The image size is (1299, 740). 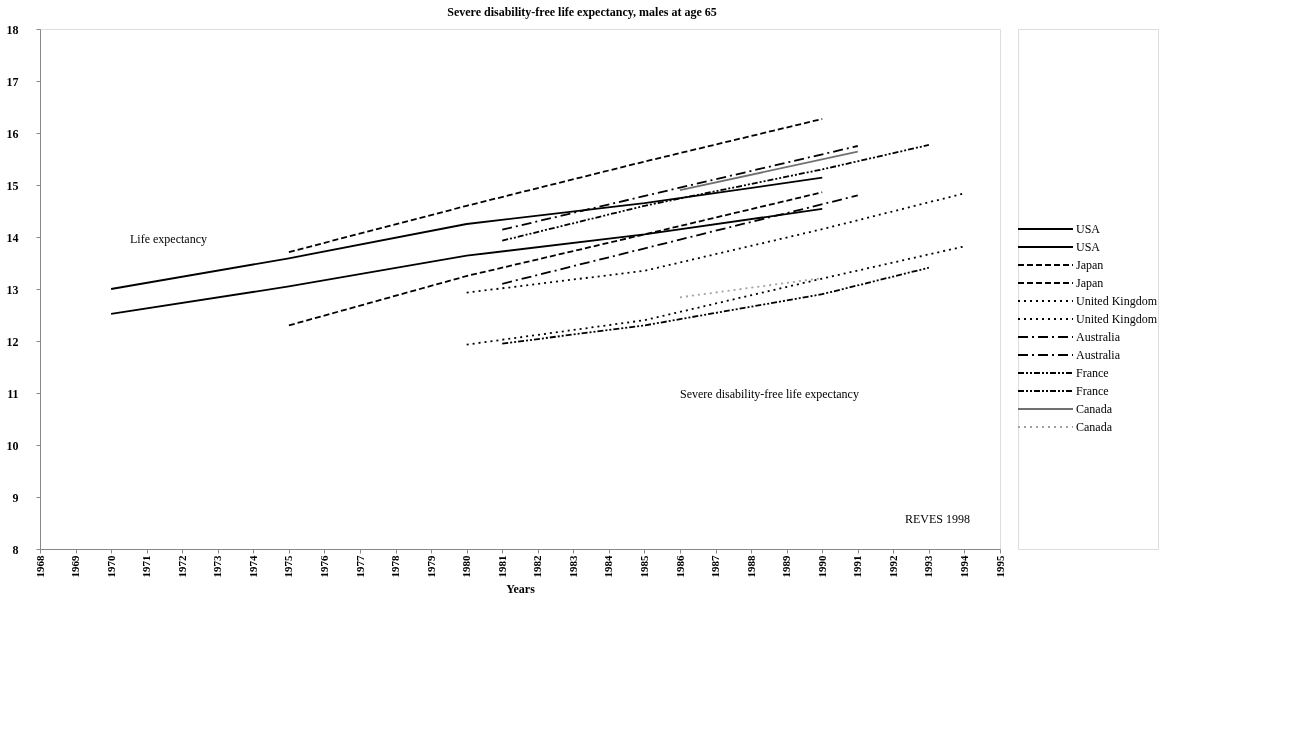 I want to click on annotation: Life expectancy, so click(x=168, y=239).